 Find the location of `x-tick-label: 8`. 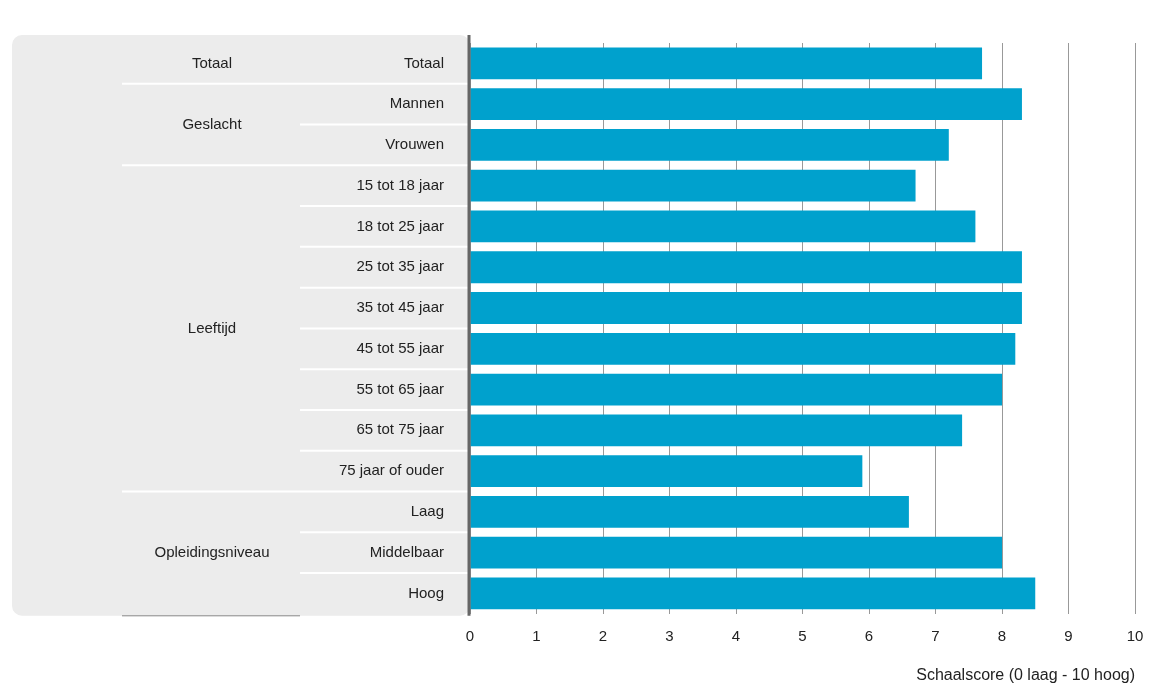

x-tick-label: 8 is located at coordinates (1002, 635).